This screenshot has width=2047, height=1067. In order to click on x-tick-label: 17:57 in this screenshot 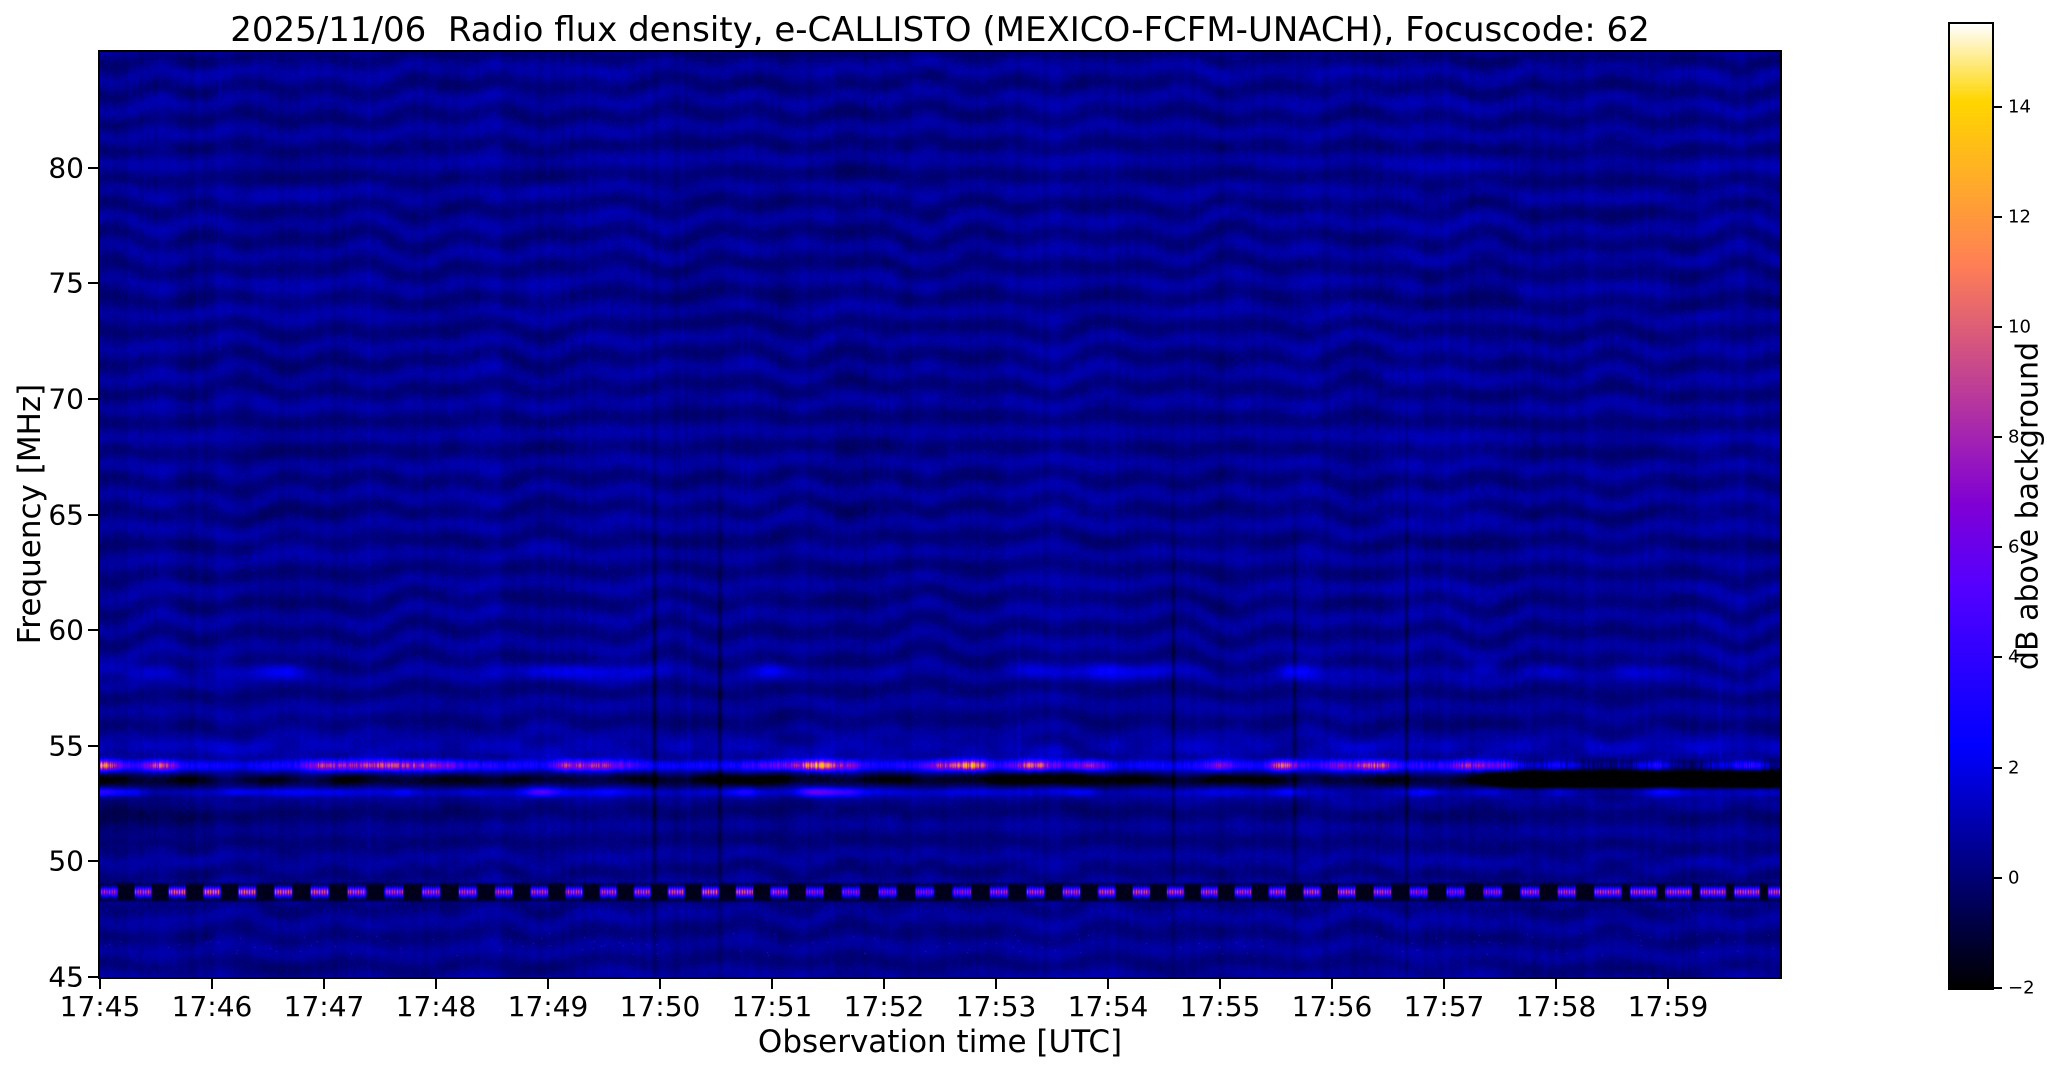, I will do `click(1444, 1006)`.